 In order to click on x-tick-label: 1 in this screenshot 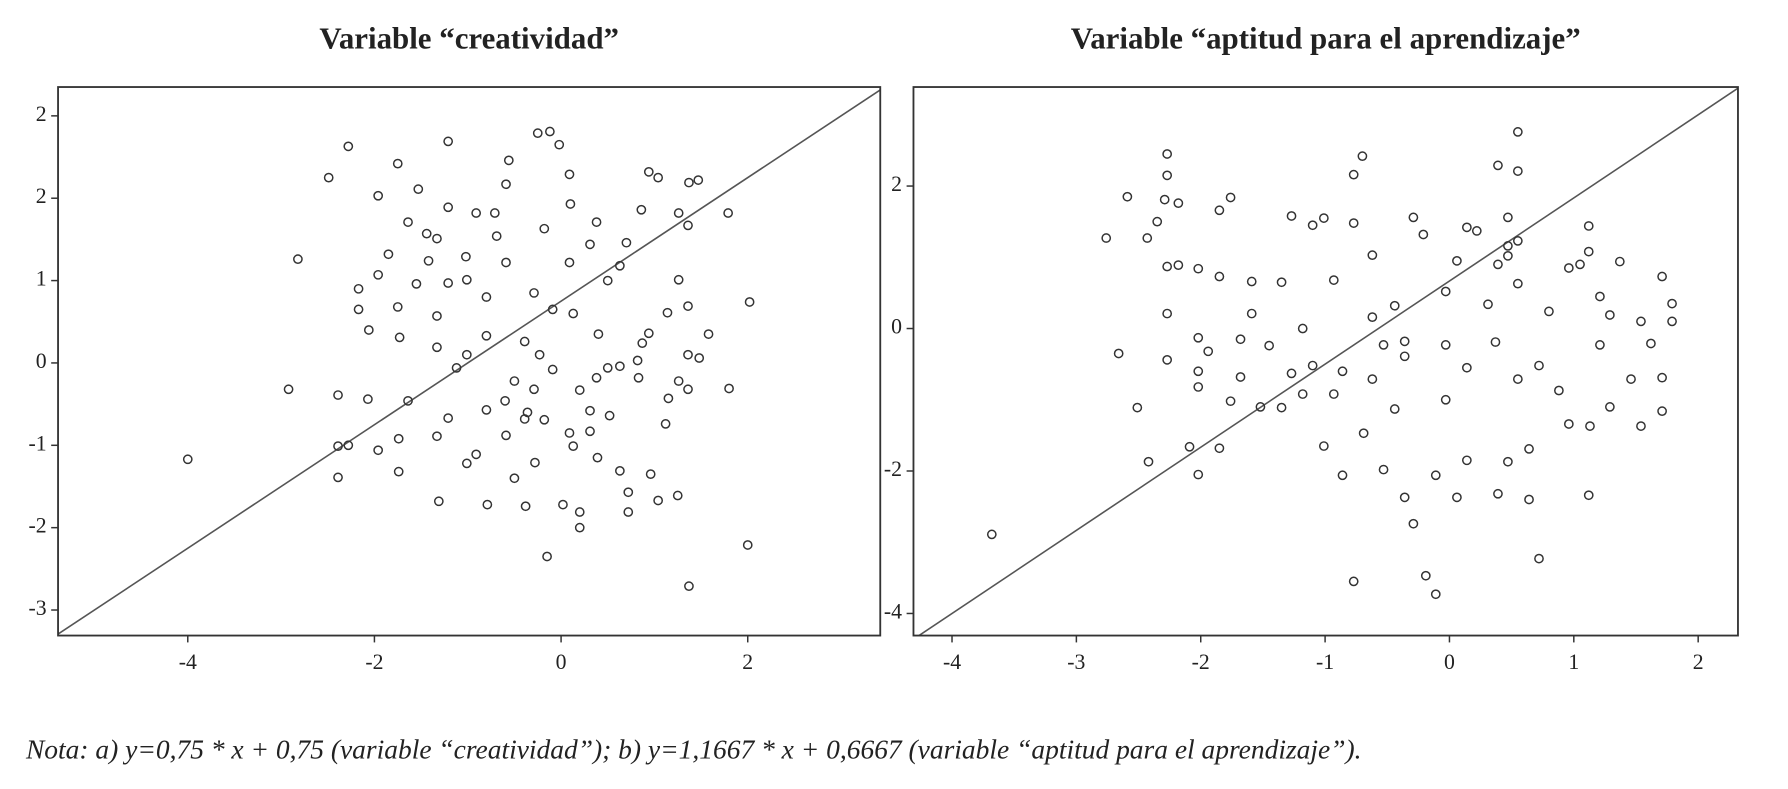, I will do `click(1573, 662)`.